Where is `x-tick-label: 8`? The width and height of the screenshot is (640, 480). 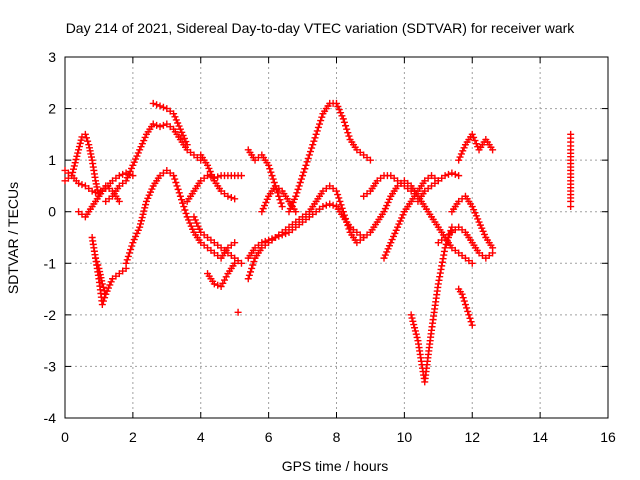
x-tick-label: 8 is located at coordinates (337, 437).